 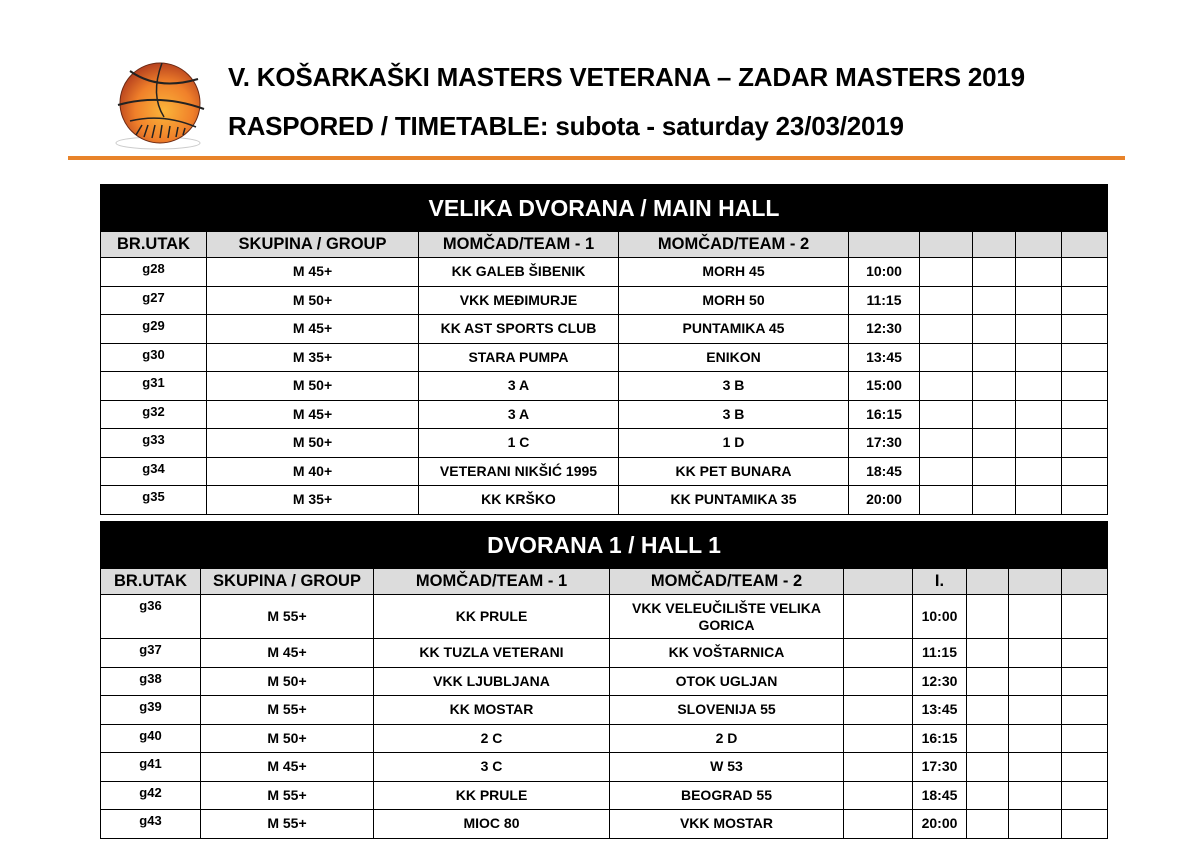 What do you see at coordinates (733, 443) in the screenshot?
I see `team2-cell: 1 D` at bounding box center [733, 443].